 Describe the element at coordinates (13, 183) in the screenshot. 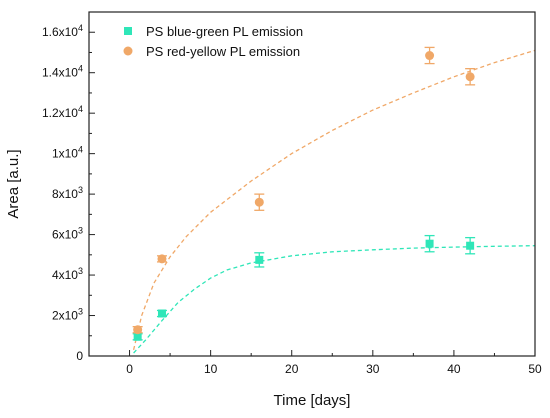

I see `y-axis-title: Area [a.u.]` at that location.